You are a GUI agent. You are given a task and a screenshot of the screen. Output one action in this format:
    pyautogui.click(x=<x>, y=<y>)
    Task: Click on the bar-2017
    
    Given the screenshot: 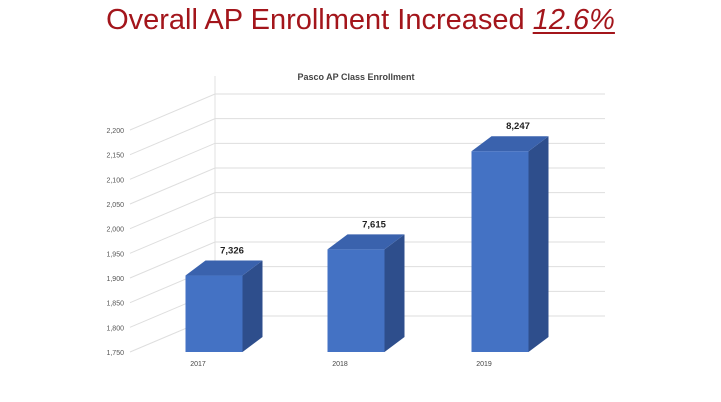 What is the action you would take?
    pyautogui.click(x=224, y=306)
    